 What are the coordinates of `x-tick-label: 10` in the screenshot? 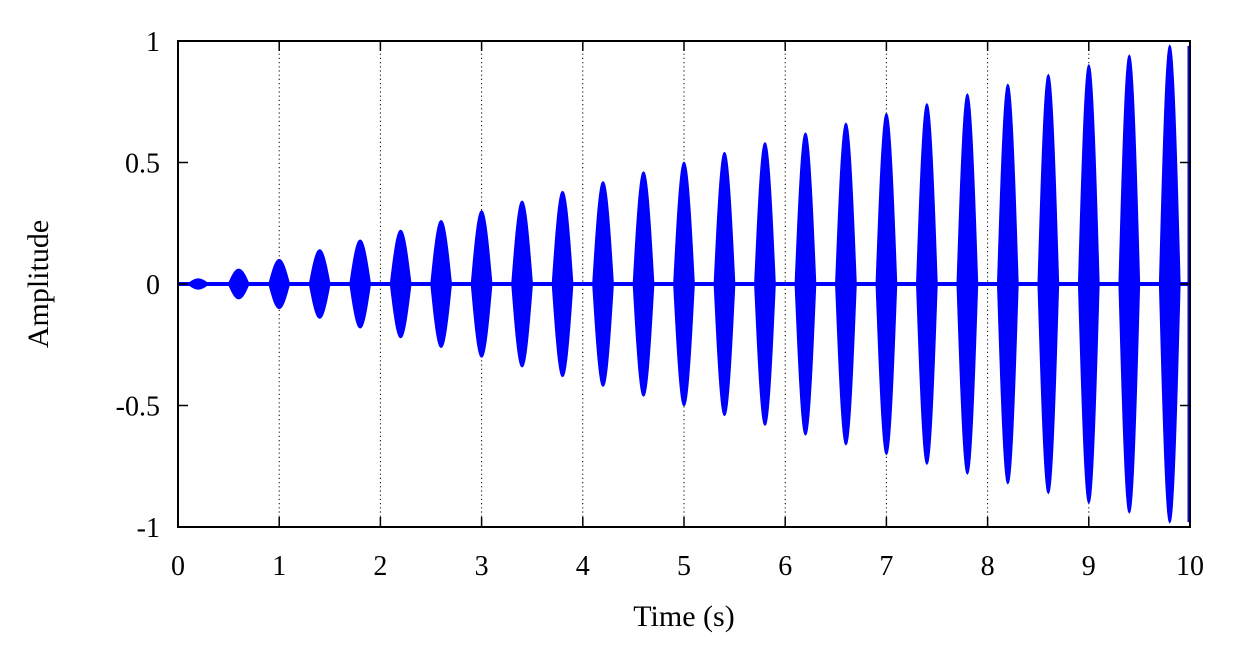 It's located at (1190, 566).